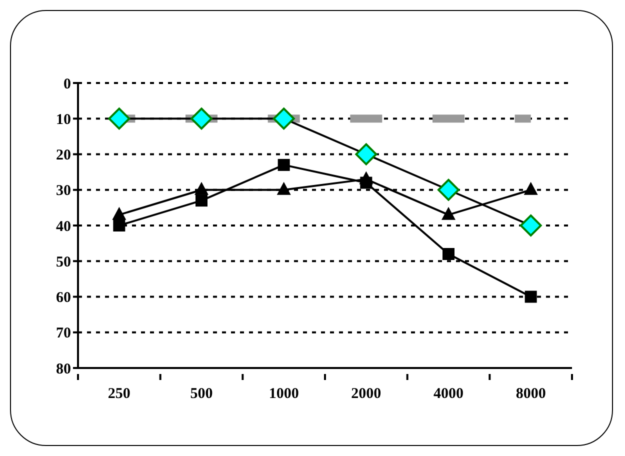 This screenshot has width=625, height=456. I want to click on x-tick-label: 1000, so click(283, 394).